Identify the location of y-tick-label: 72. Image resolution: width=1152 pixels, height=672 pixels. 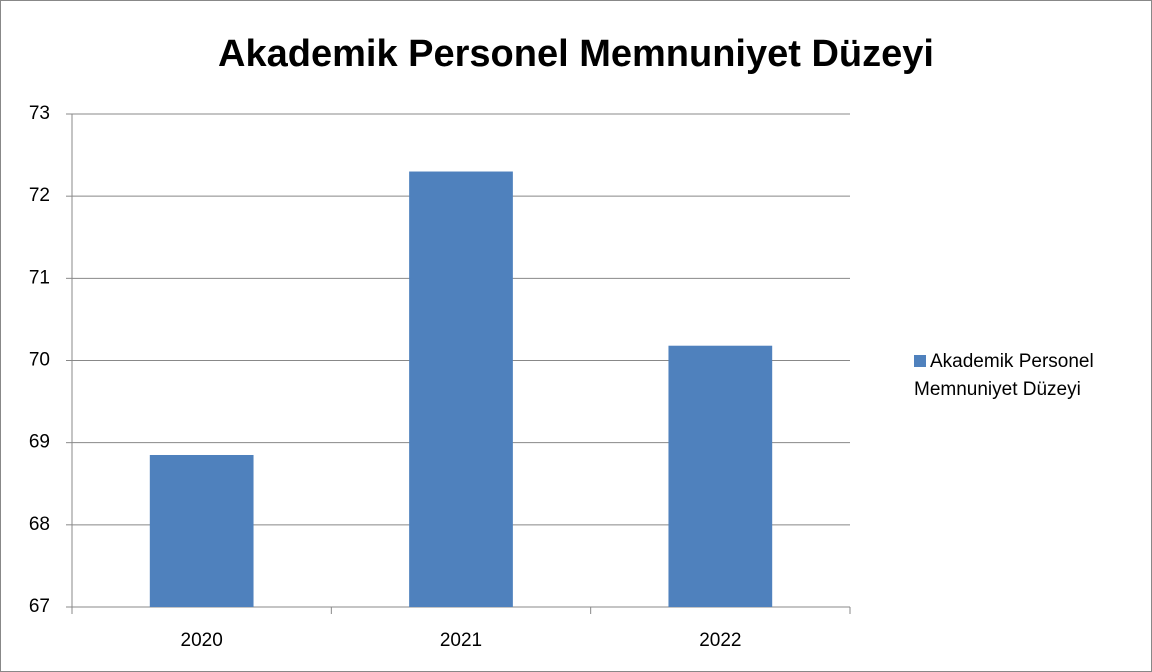
(39, 195).